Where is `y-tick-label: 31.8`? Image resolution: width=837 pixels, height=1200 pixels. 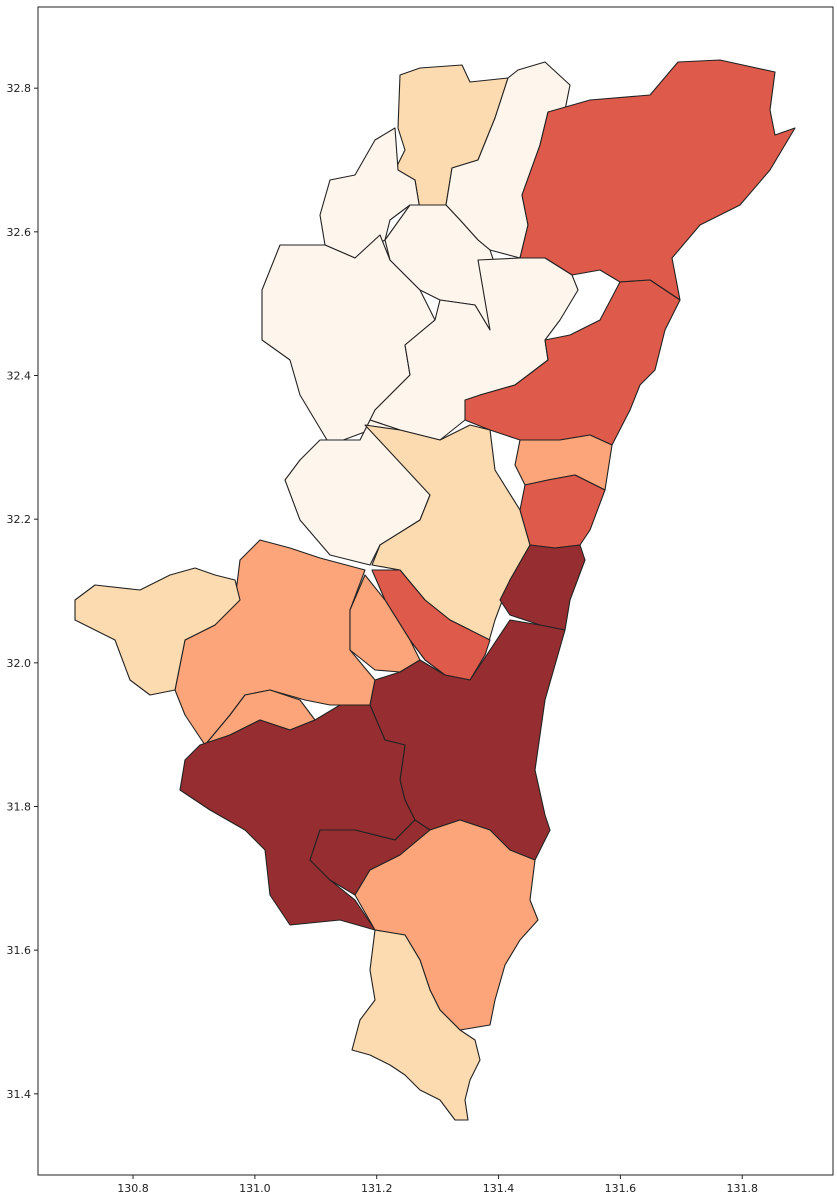 y-tick-label: 31.8 is located at coordinates (19, 806).